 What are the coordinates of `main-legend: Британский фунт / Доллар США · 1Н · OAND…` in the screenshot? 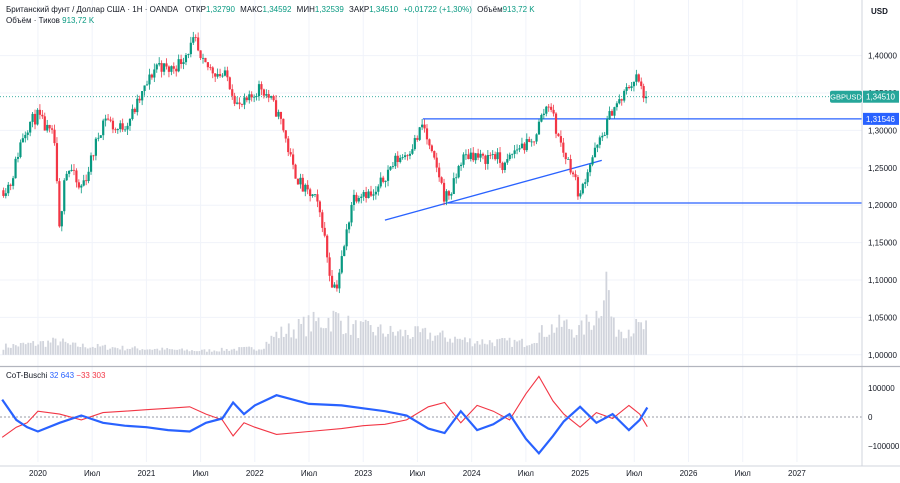 It's located at (270, 9).